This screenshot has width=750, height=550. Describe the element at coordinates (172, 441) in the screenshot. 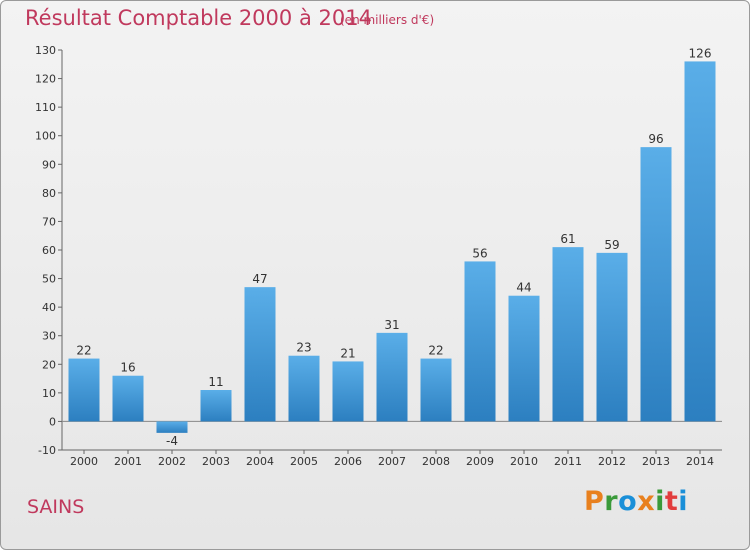

I see `data-label: -4` at that location.